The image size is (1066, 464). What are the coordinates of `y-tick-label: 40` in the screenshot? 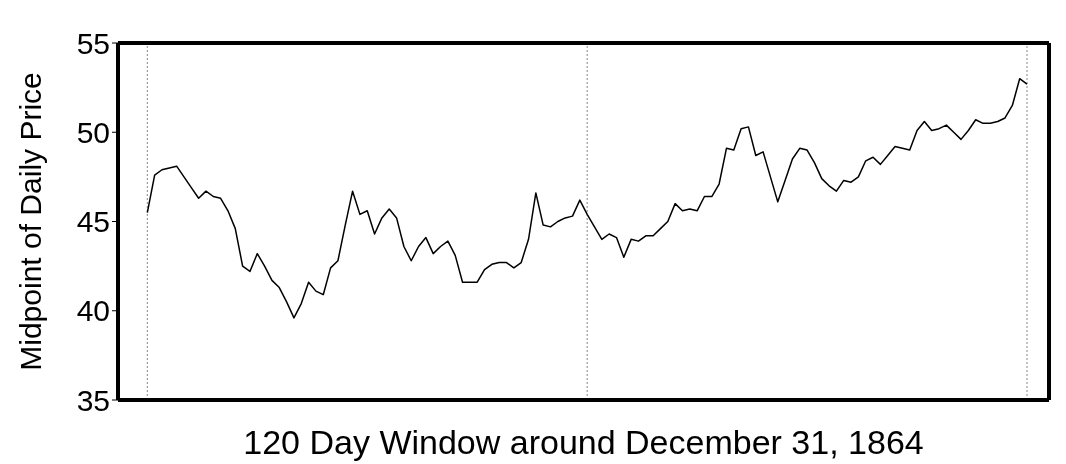 It's located at (93, 311).